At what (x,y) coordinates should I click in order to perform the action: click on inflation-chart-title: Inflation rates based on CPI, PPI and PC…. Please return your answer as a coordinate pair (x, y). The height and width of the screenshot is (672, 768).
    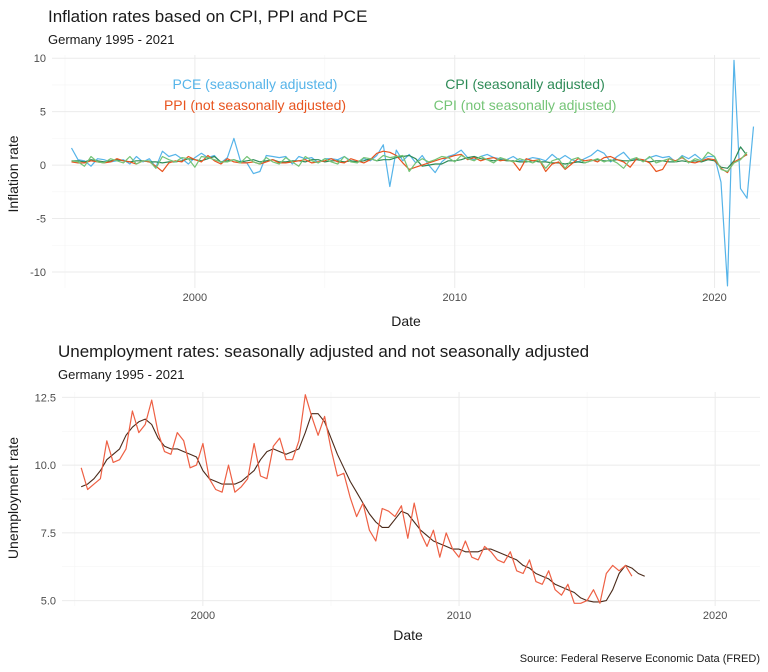
    Looking at the image, I should click on (207, 16).